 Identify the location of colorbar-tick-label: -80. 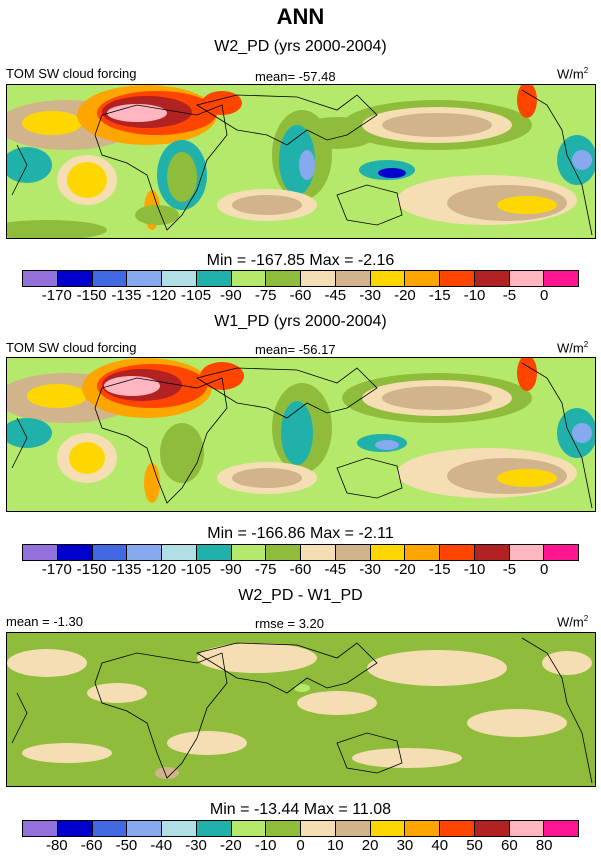
(56, 845).